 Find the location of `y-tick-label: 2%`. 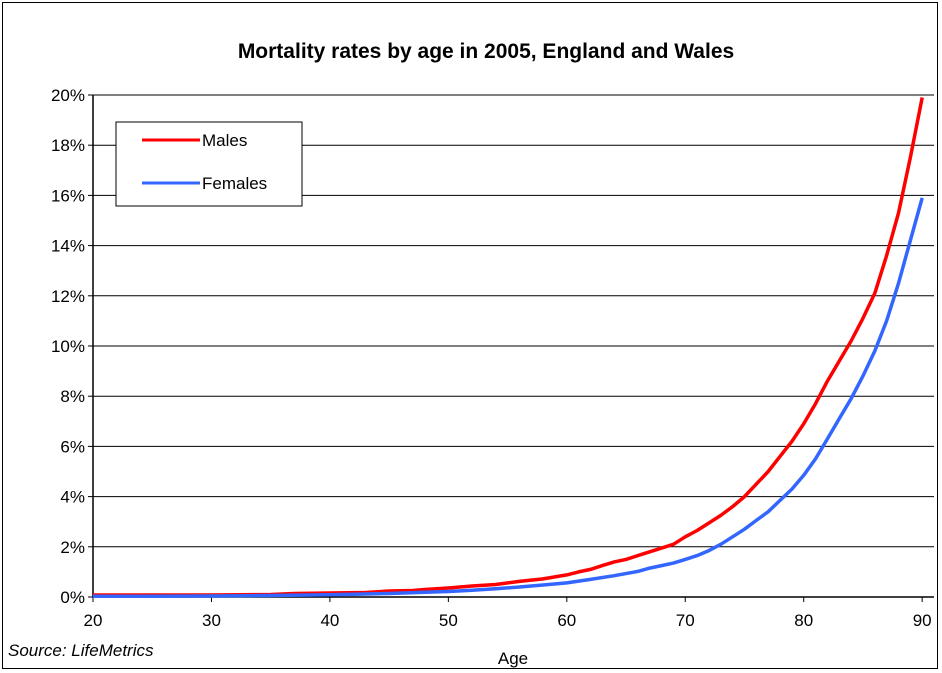

y-tick-label: 2% is located at coordinates (72, 547).